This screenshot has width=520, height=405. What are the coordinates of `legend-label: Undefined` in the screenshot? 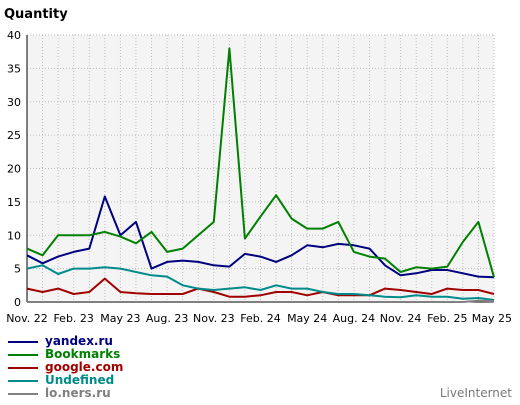 It's located at (80, 380).